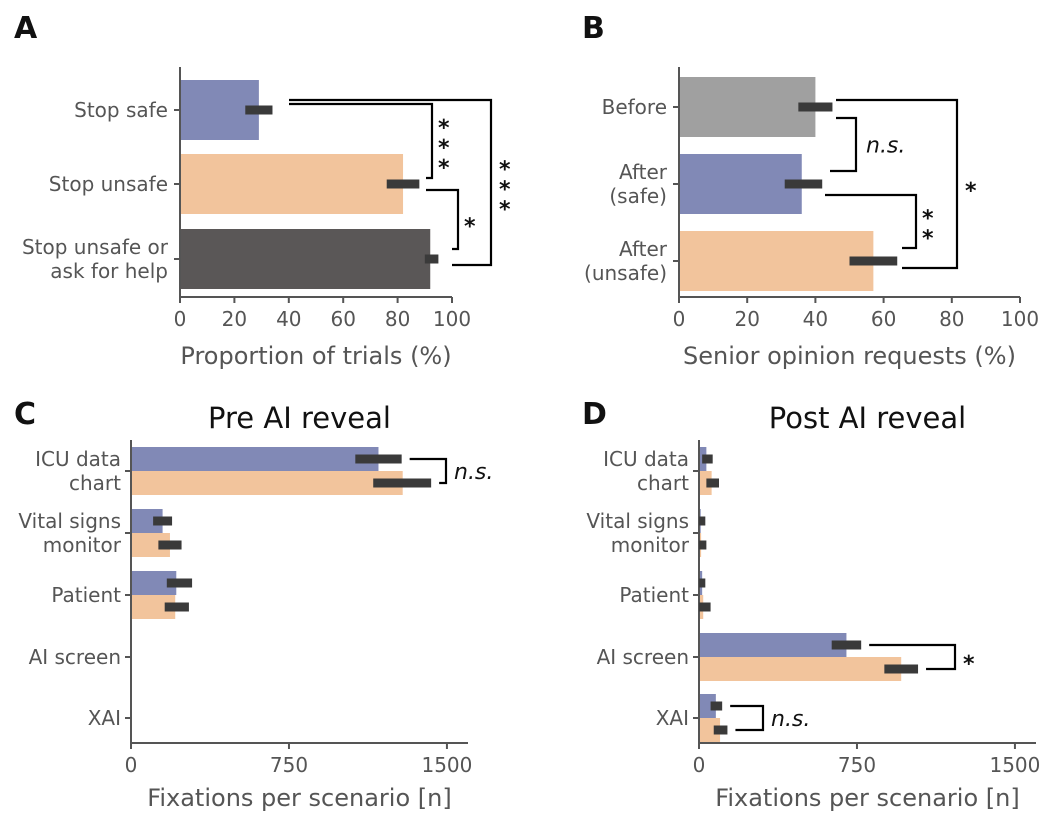 Image resolution: width=1048 pixels, height=813 pixels. Describe the element at coordinates (108, 184) in the screenshot. I see `category-label: Stop unsafe` at that location.